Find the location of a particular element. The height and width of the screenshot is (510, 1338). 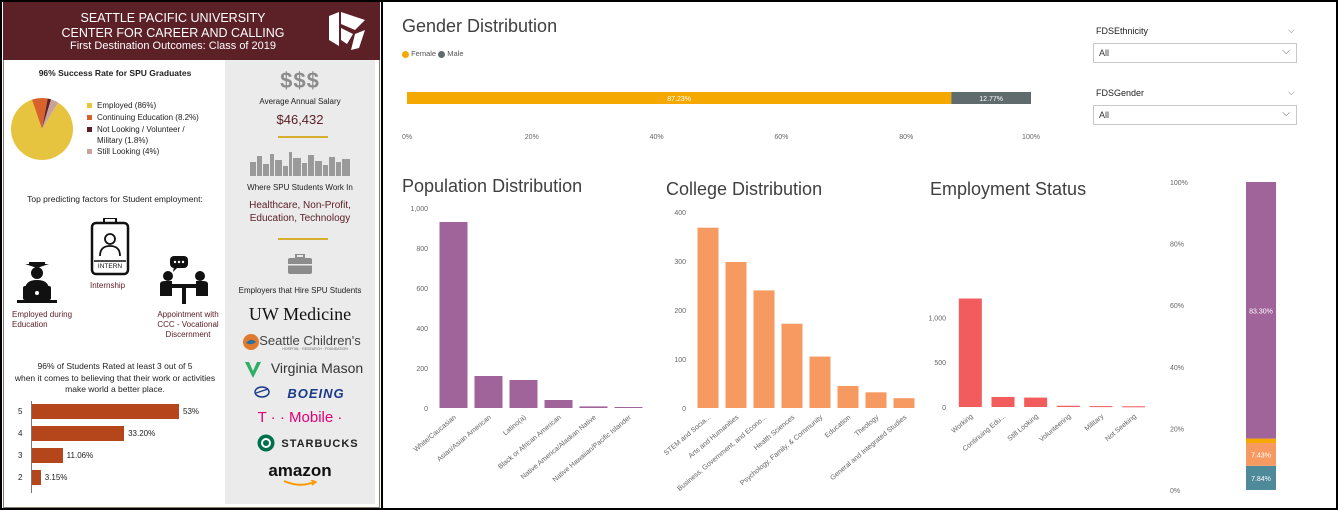

y-tick: 400 is located at coordinates (680, 213).